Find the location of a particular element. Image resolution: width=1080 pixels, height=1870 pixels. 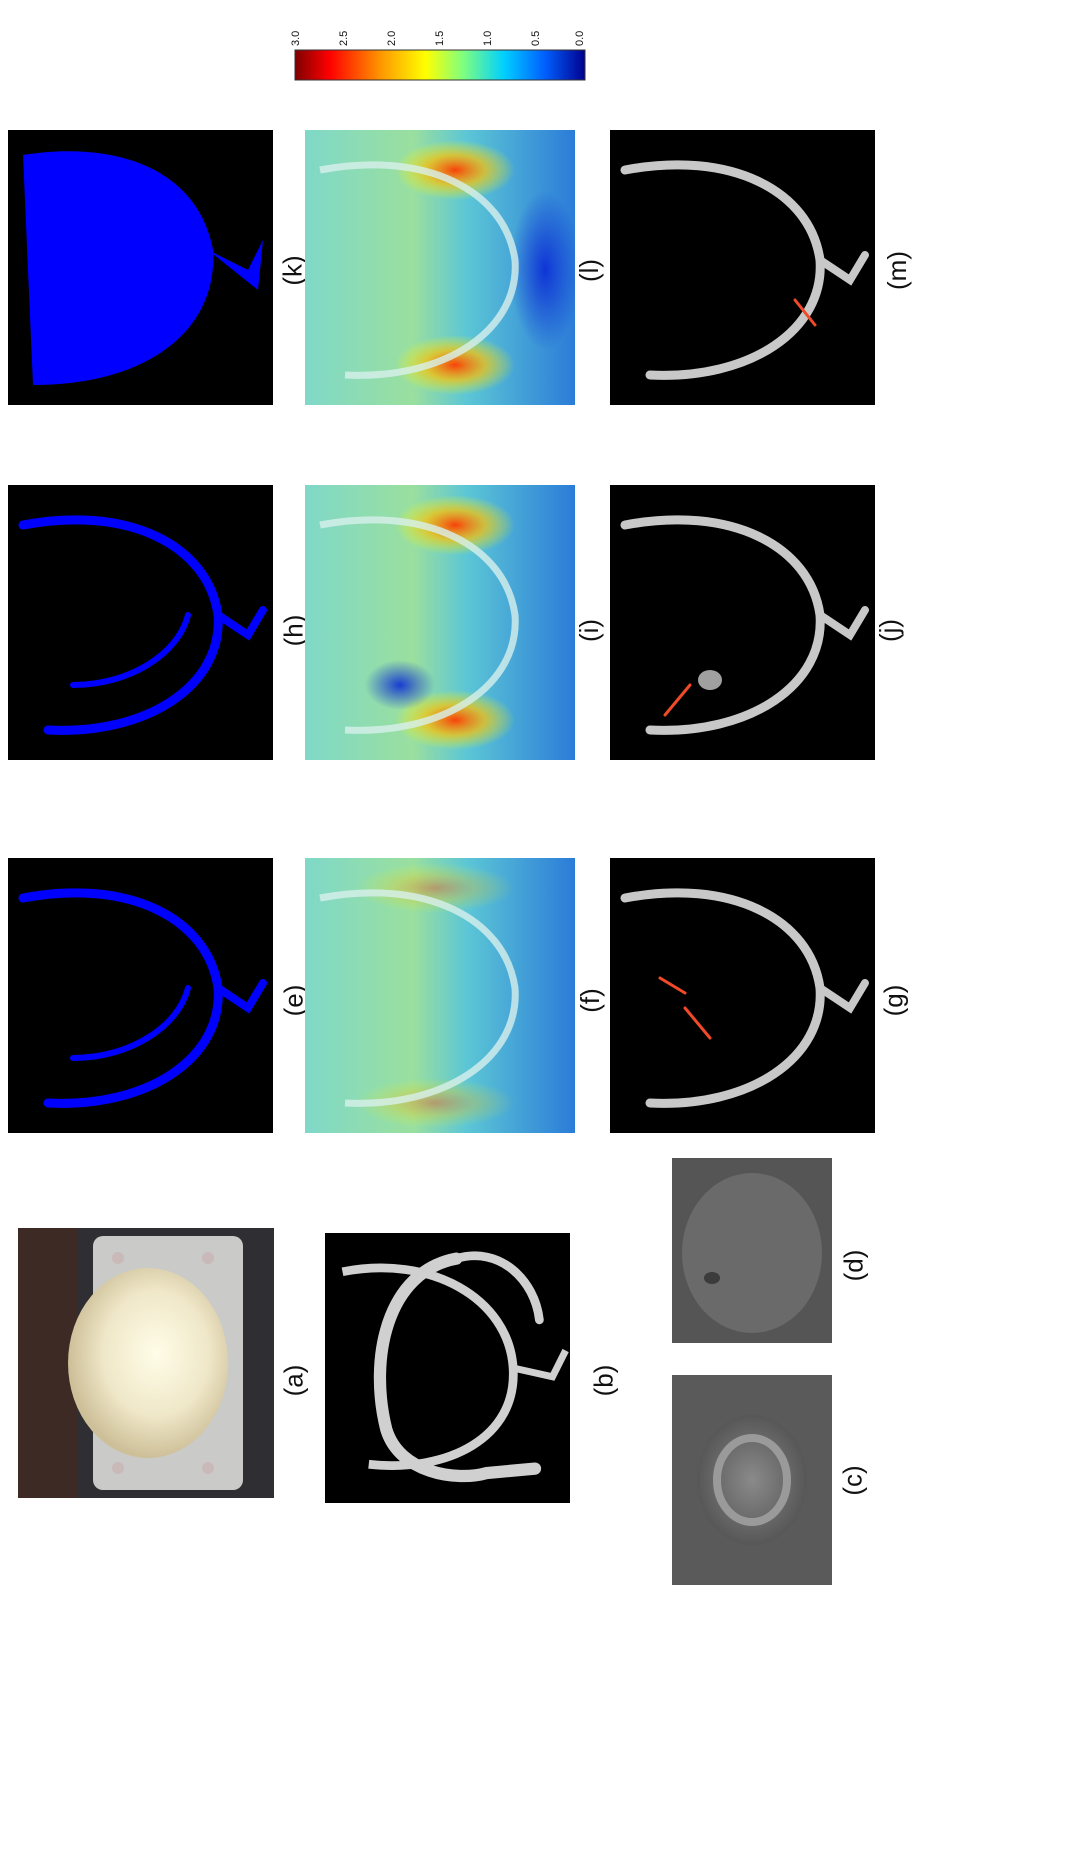

panel-label-f: (f) is located at coordinates (589, 1000).